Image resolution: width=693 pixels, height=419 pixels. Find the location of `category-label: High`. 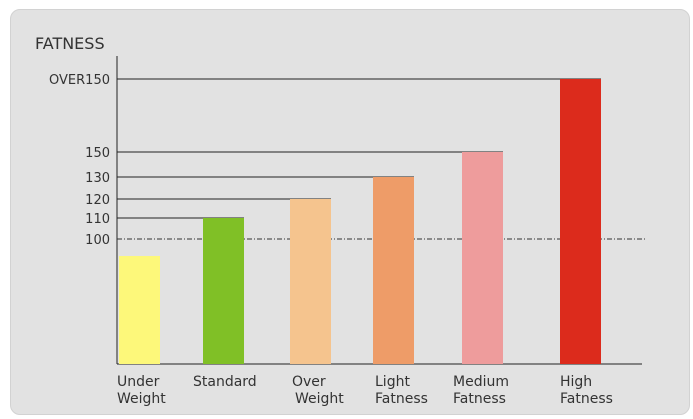

category-label: High is located at coordinates (576, 382).